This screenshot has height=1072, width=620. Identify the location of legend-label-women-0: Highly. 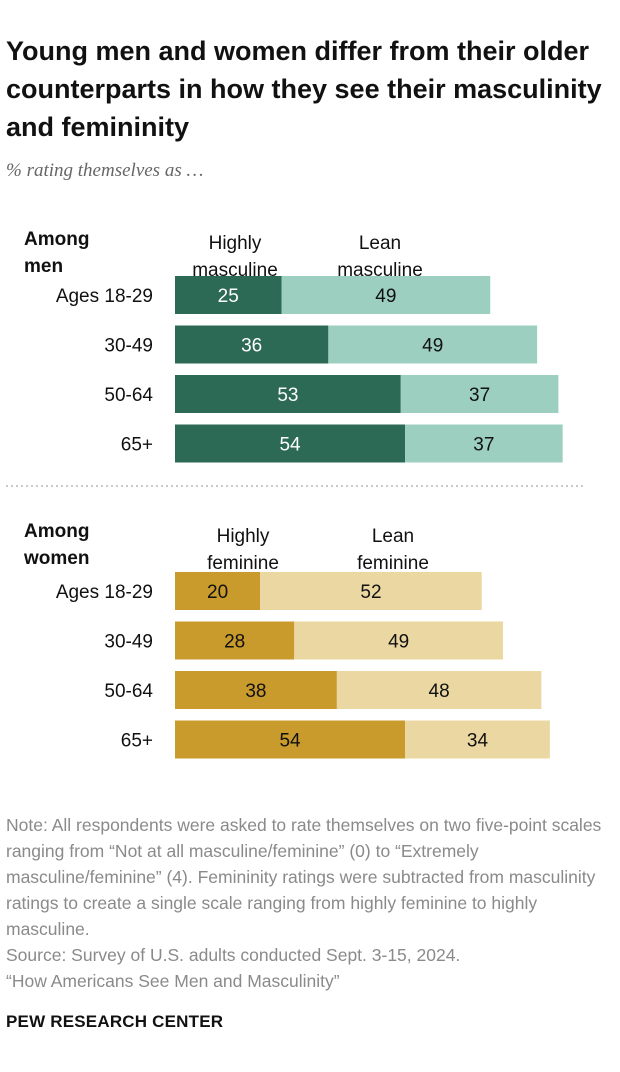
(243, 536).